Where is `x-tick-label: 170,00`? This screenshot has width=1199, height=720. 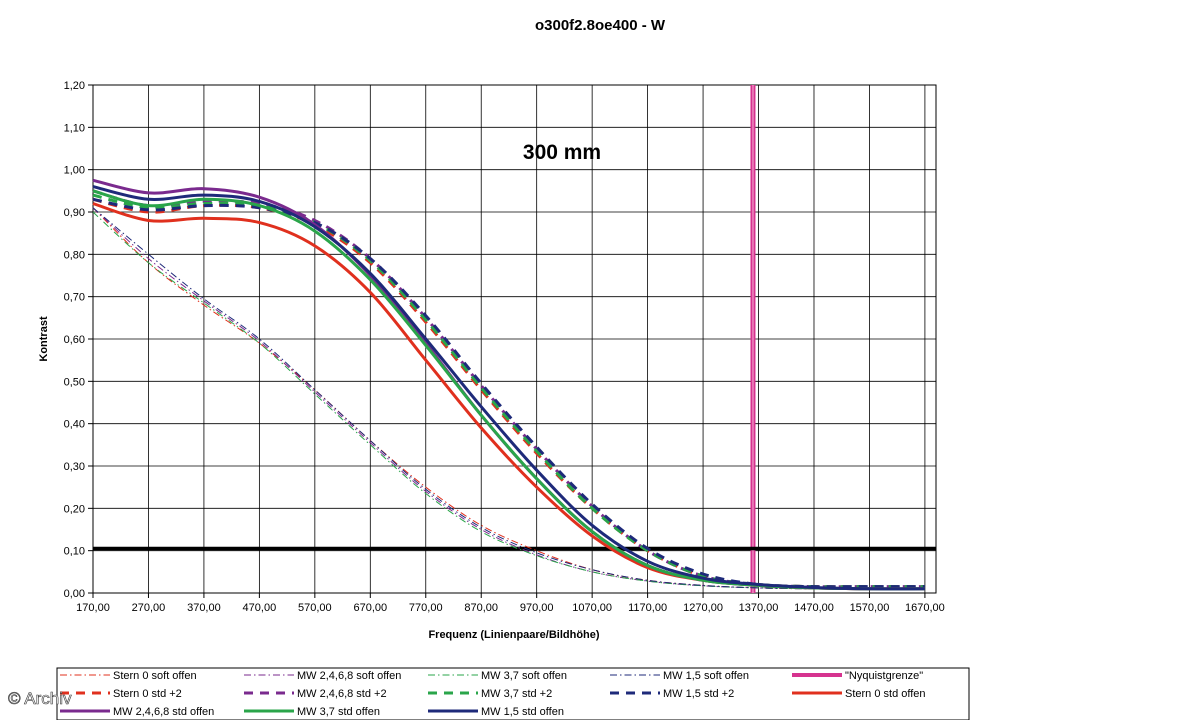
x-tick-label: 170,00 is located at coordinates (93, 608).